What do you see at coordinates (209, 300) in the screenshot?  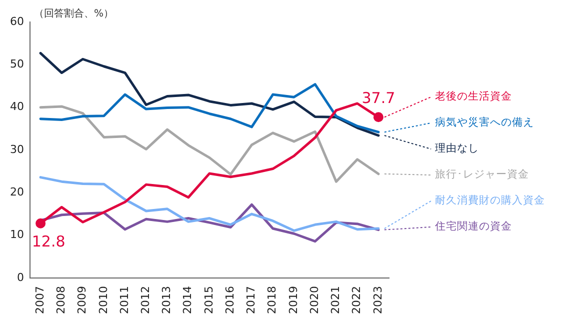 I see `x-tick-label: 2015` at bounding box center [209, 300].